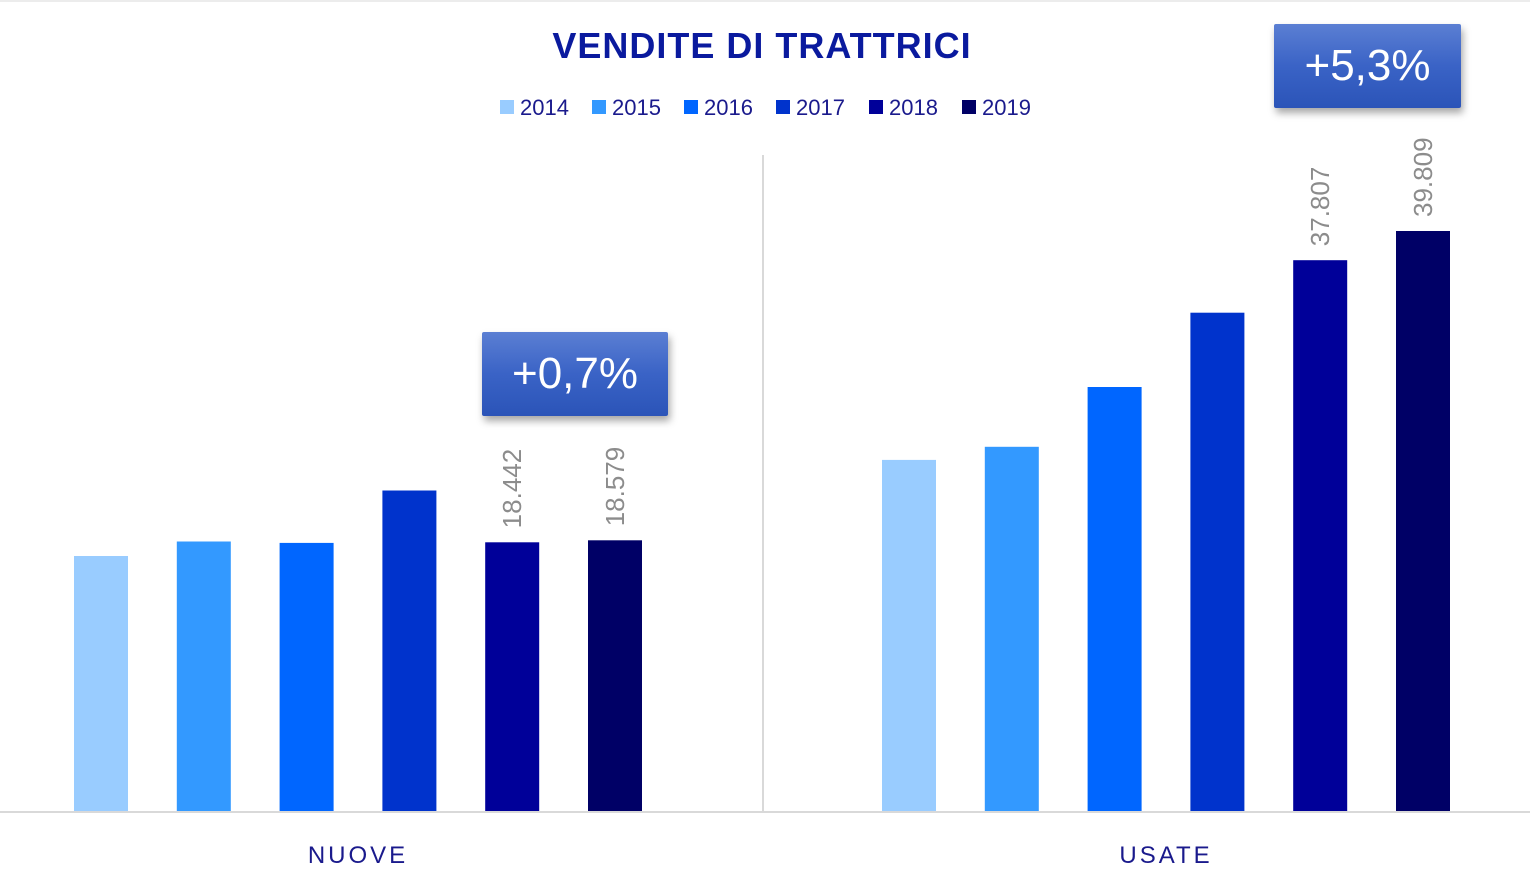 This screenshot has height=880, width=1530. Describe the element at coordinates (1217, 561) in the screenshot. I see `bar-usate-2017` at that location.